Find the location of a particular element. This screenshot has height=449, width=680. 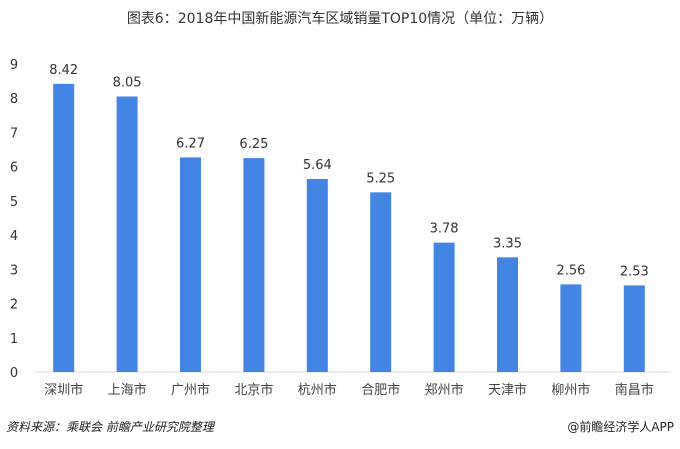

y-tick-label: 4 is located at coordinates (14, 236).